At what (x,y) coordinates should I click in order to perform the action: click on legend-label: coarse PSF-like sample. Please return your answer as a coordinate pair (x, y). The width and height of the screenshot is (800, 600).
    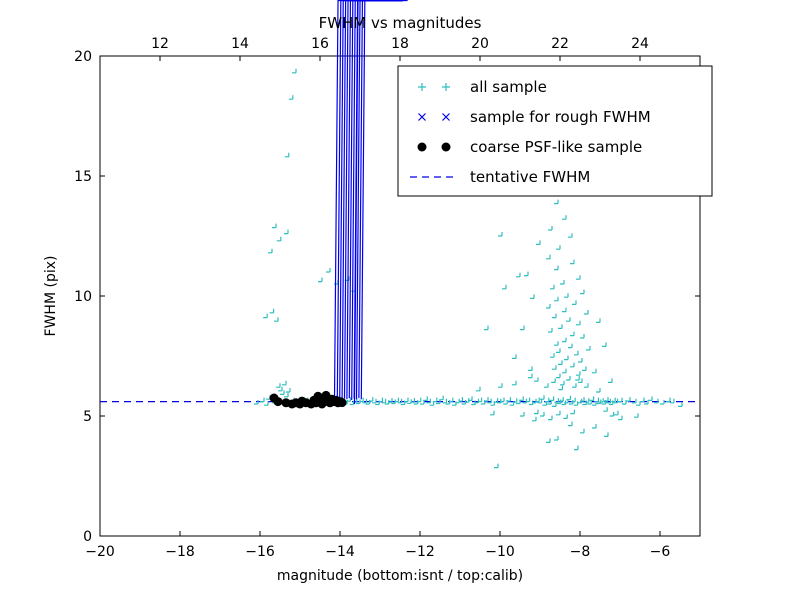
    Looking at the image, I should click on (556, 147).